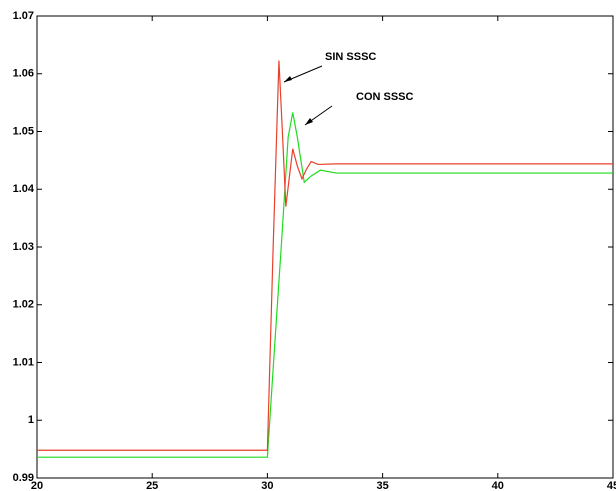 The height and width of the screenshot is (491, 616). What do you see at coordinates (382, 485) in the screenshot?
I see `x-tick-label: 35` at bounding box center [382, 485].